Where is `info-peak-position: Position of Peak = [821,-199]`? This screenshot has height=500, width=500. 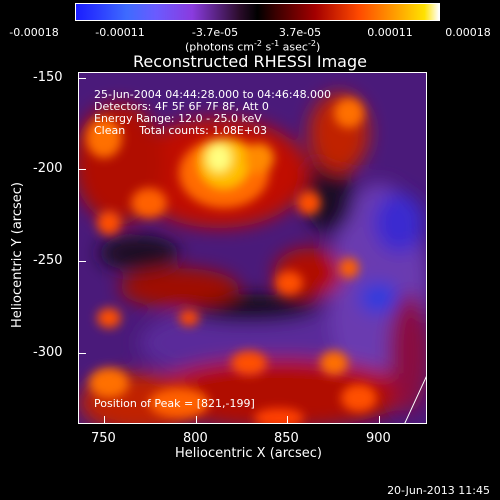 info-peak-position: Position of Peak = [821,-199] is located at coordinates (174, 403).